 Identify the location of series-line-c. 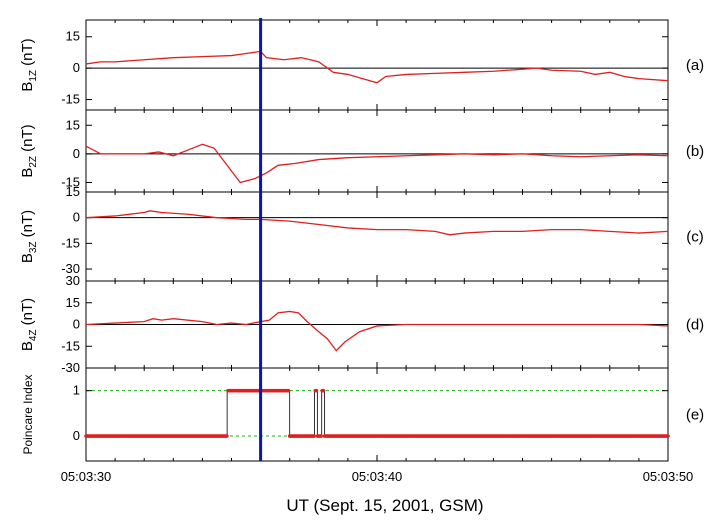
(377, 223).